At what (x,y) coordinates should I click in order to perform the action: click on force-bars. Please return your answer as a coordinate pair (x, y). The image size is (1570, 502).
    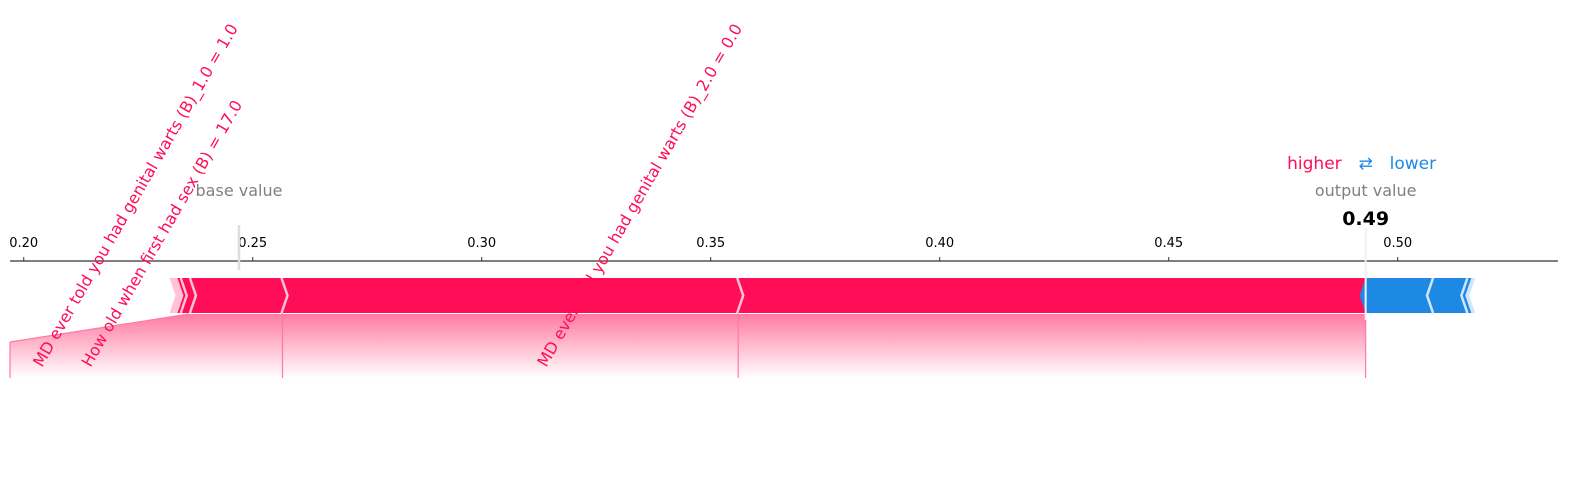
    Looking at the image, I should click on (822, 295).